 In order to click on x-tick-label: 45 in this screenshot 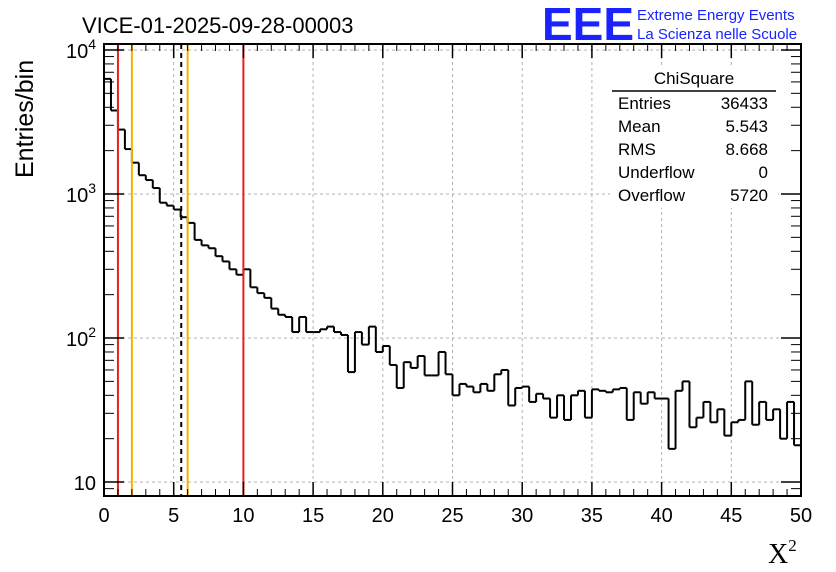, I will do `click(731, 516)`.